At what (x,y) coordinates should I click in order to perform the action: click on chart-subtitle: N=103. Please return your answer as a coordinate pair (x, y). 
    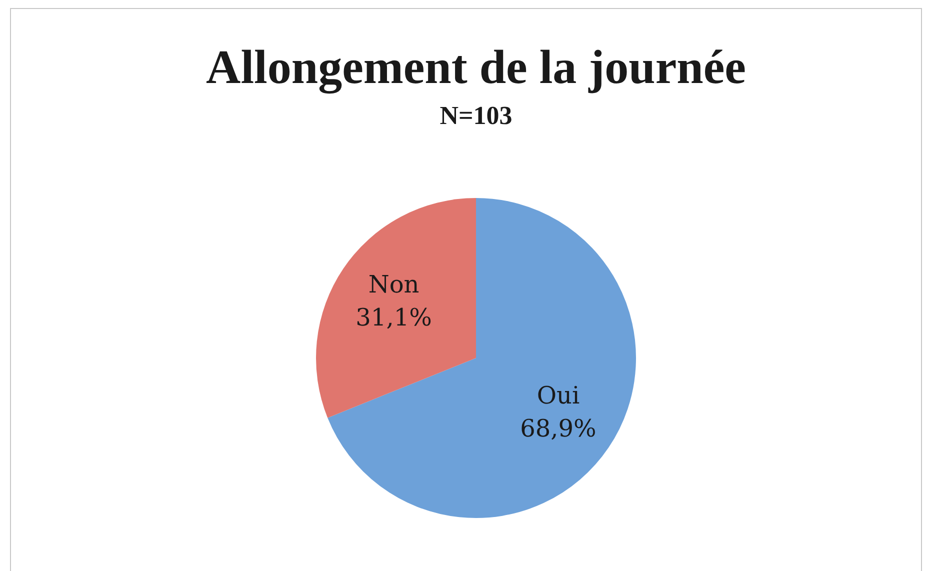
    Looking at the image, I should click on (476, 116).